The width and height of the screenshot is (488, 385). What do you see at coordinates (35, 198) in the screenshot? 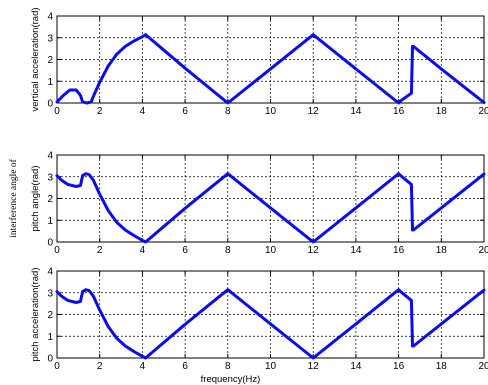
I see `y-axis-label: pitch angle(rad)` at bounding box center [35, 198].